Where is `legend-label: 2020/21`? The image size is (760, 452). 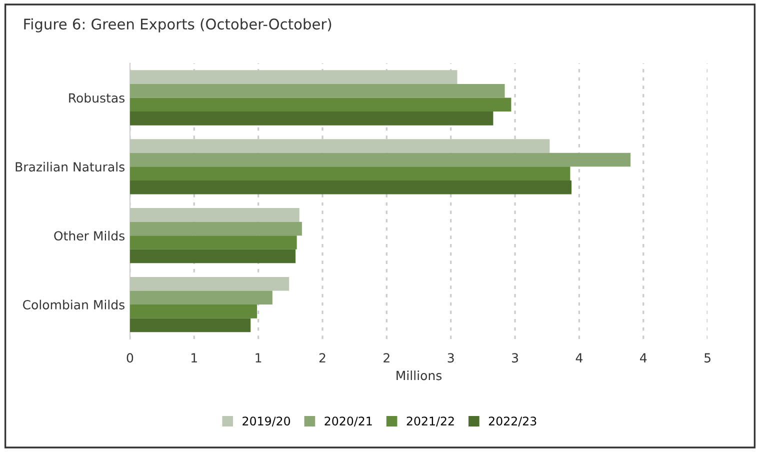
legend-label: 2020/21 is located at coordinates (348, 421).